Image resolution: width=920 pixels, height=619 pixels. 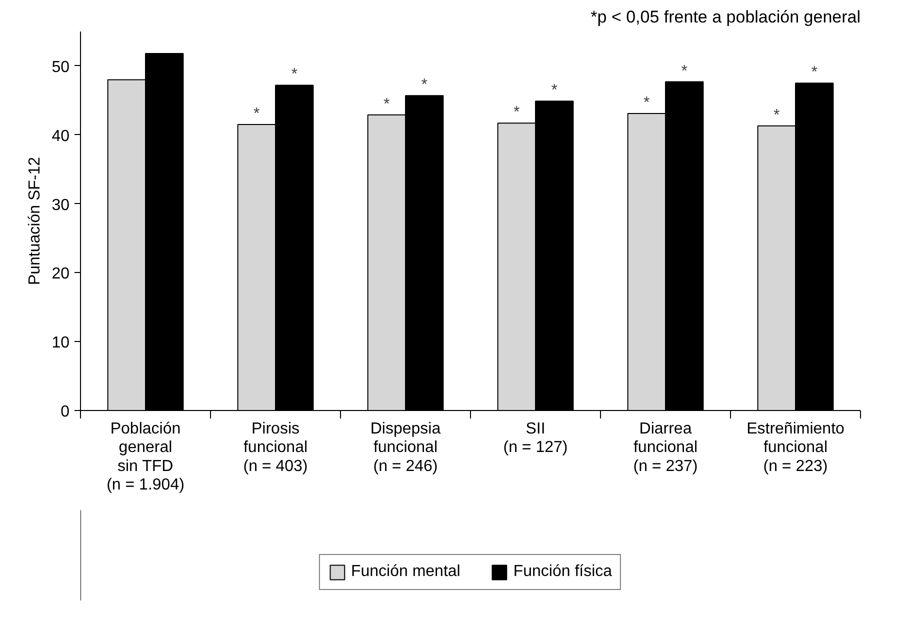 I want to click on x-tick-label: Diarrea funcional (n = 237), so click(x=665, y=447).